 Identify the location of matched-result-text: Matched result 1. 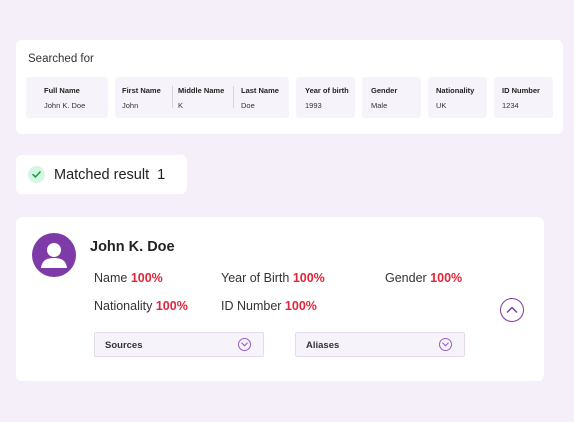
(109, 175).